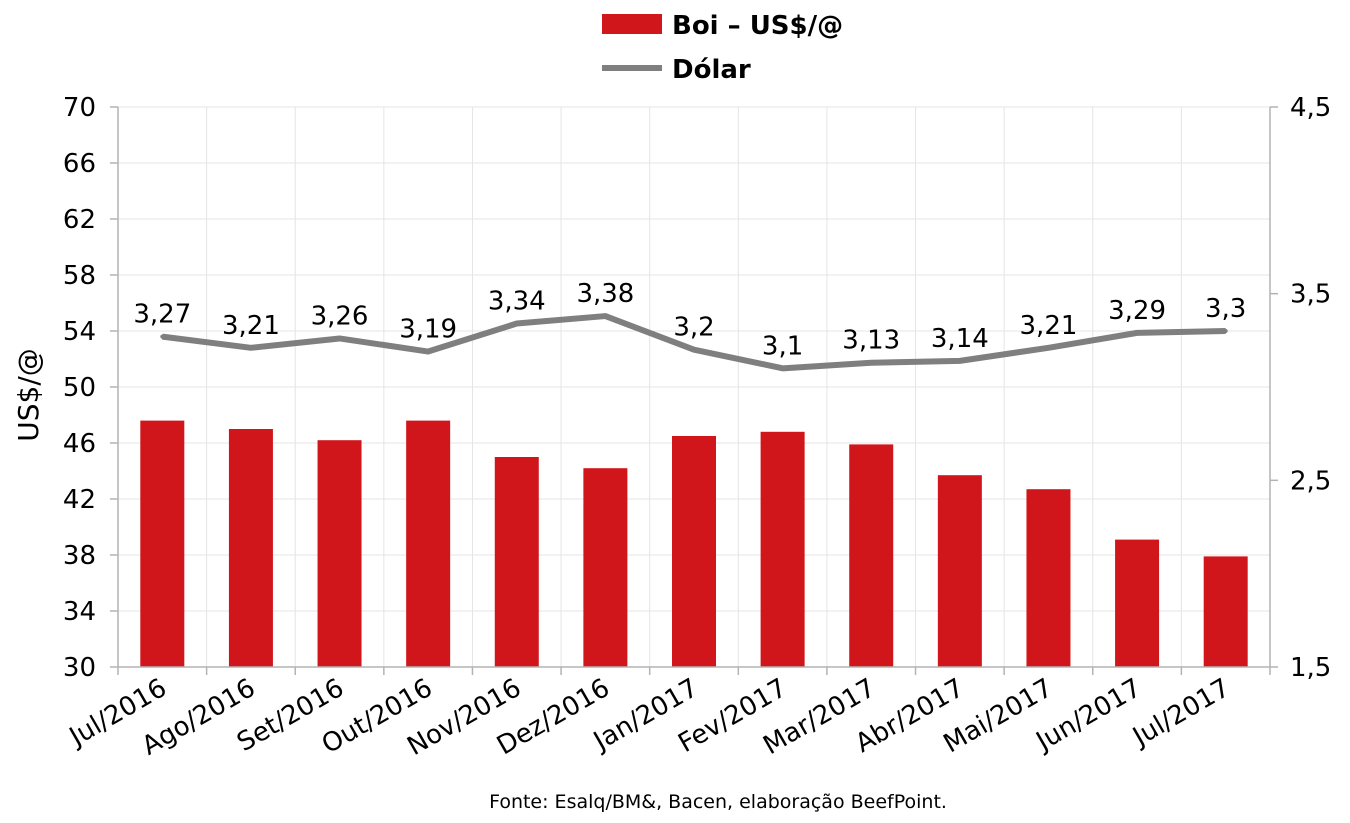  I want to click on left-tick-label: 58, so click(79, 276).